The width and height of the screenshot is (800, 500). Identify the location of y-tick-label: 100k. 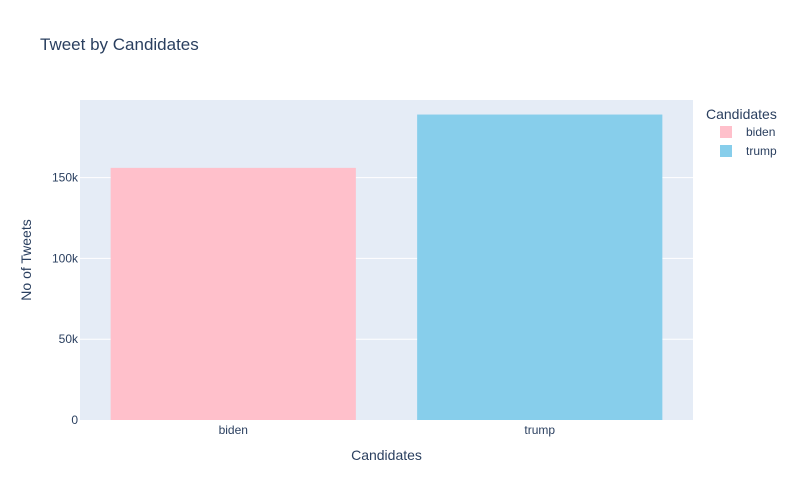
(65, 258).